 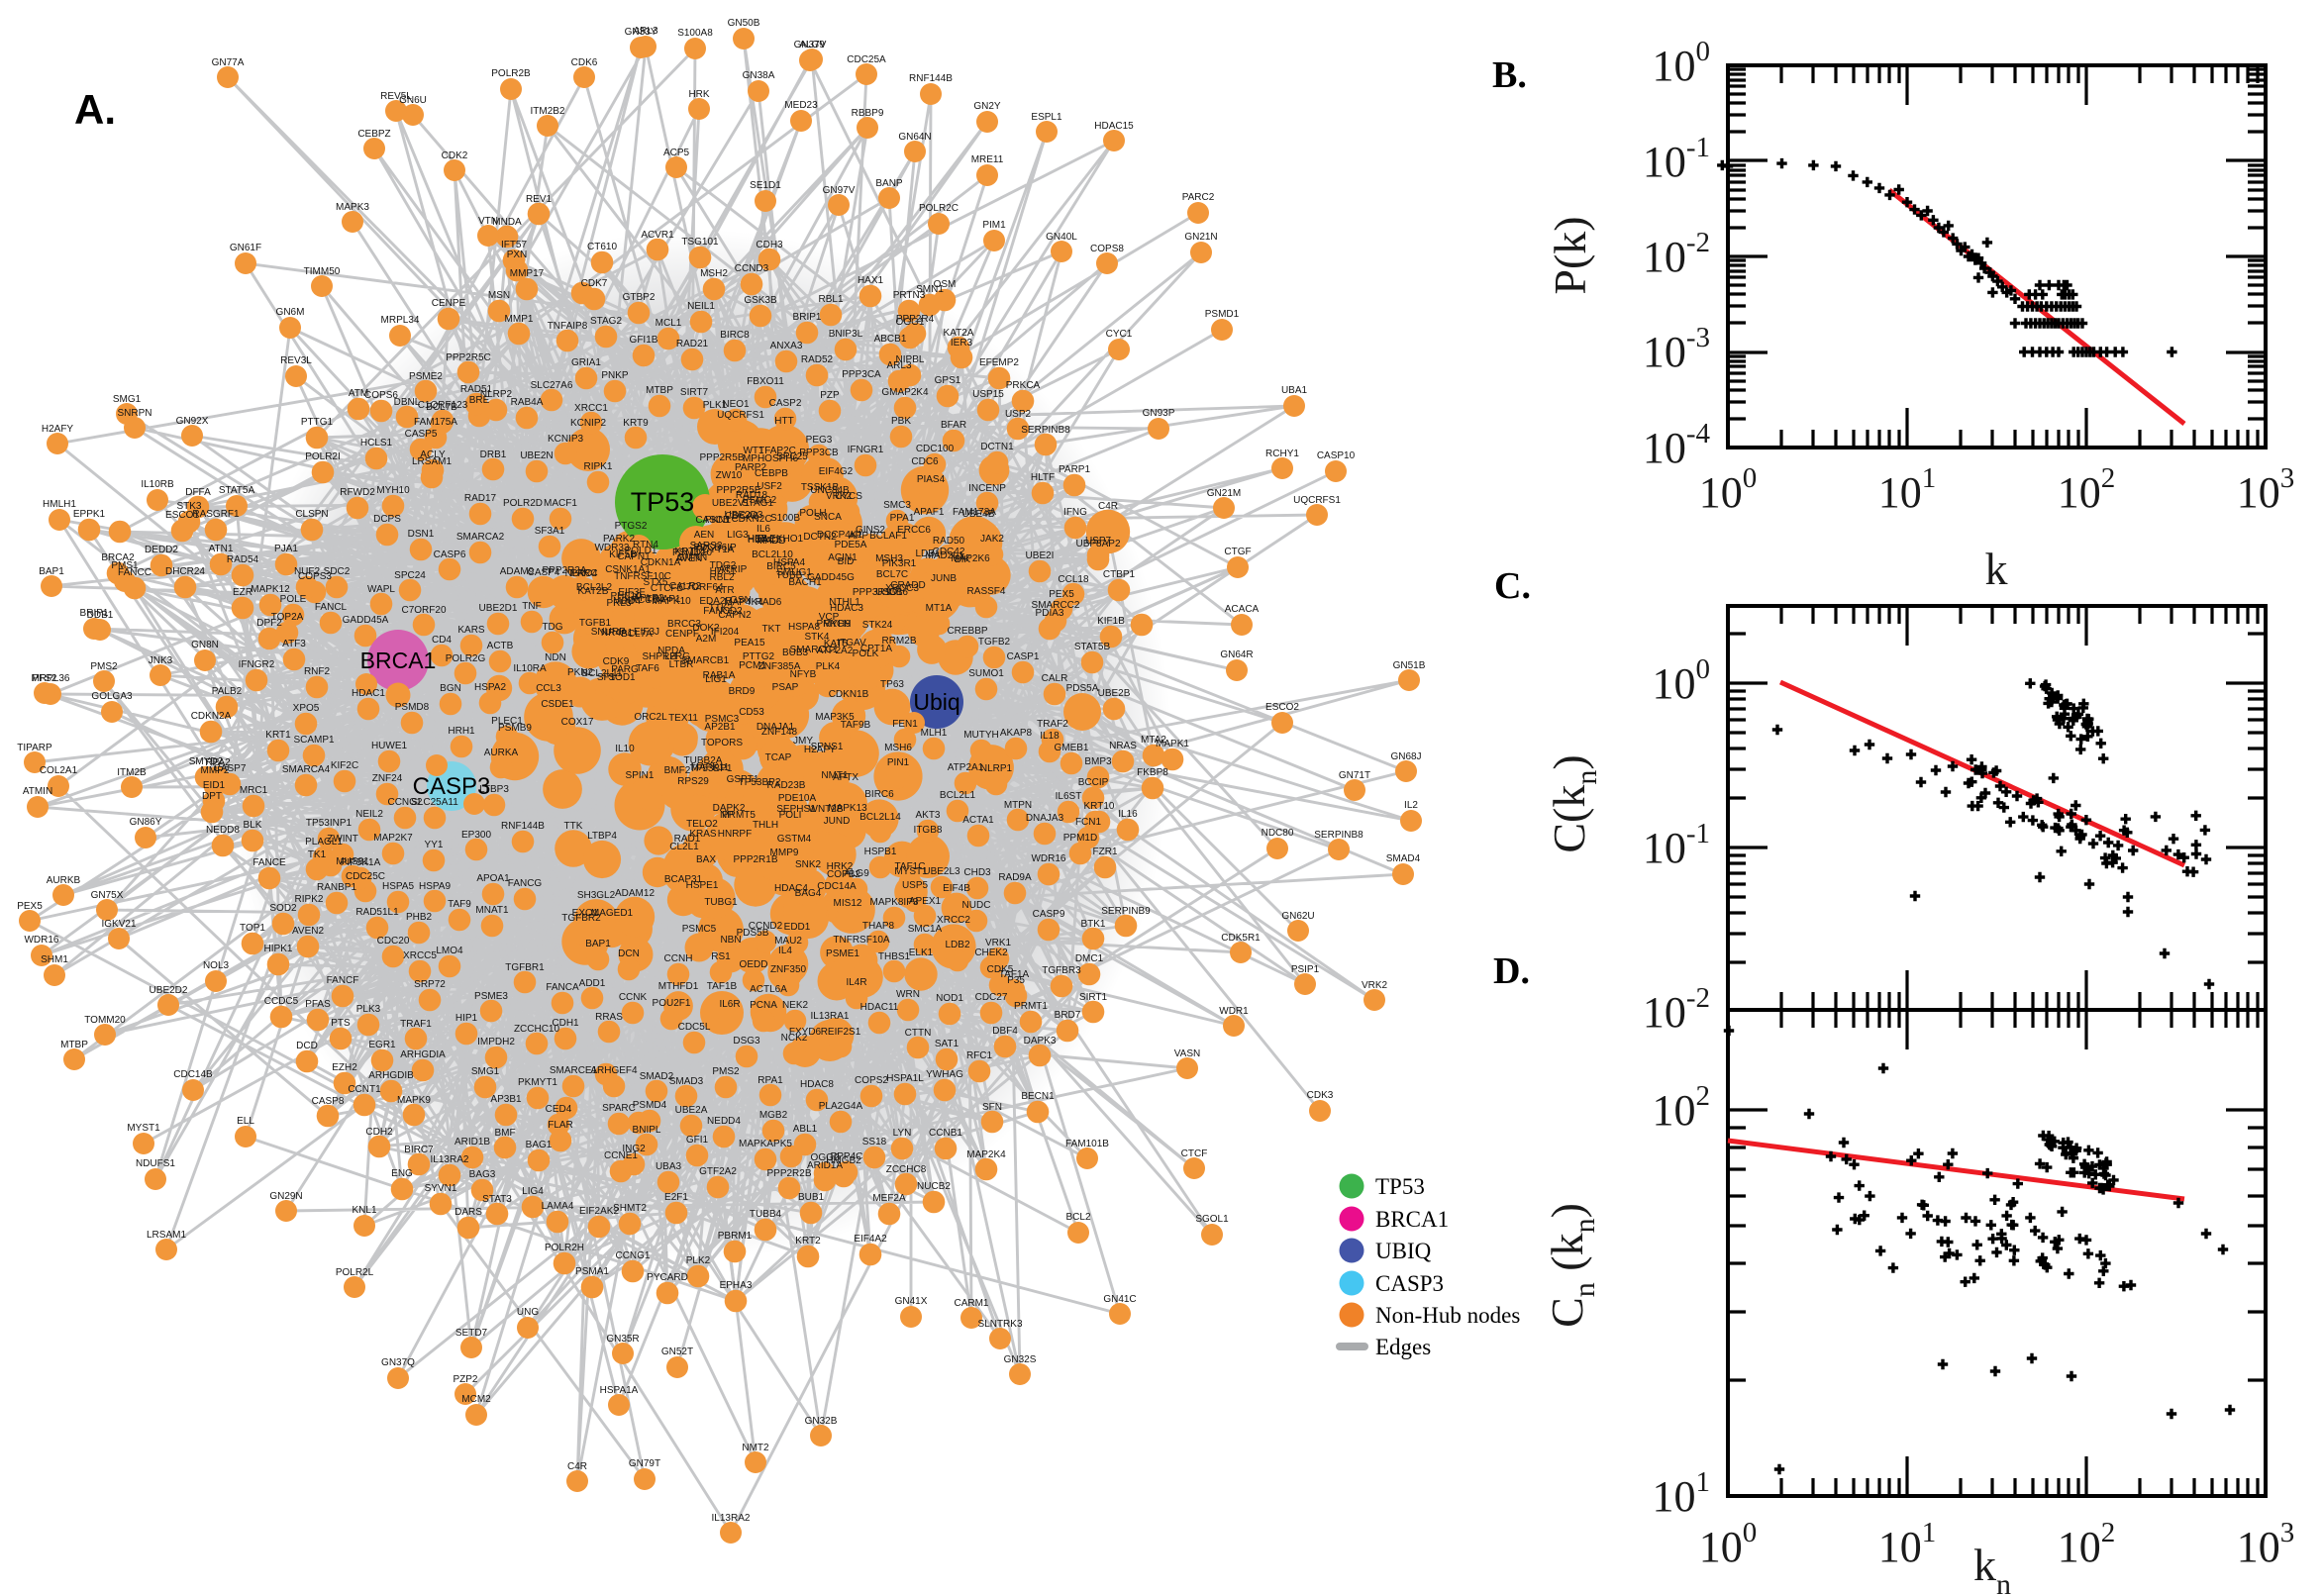 I want to click on svg-text: OGG1, so click(x=910, y=322).